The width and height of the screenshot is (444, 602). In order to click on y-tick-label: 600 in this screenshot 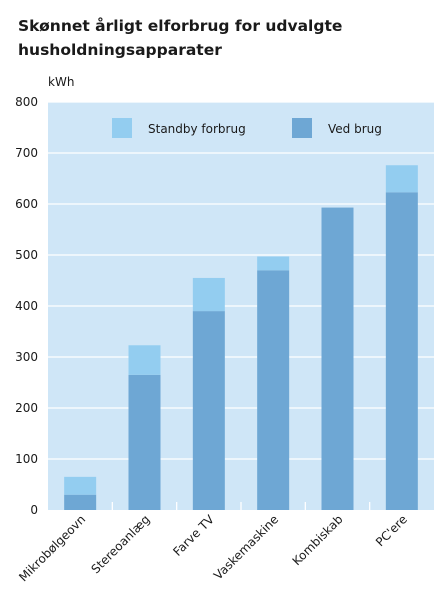, I will do `click(26, 204)`.